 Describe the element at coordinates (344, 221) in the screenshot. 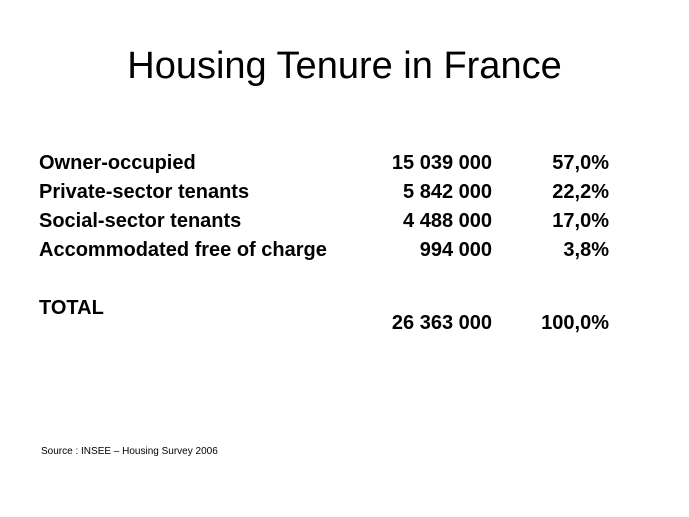

I see `table-row: Social-sector tenants 4 488 000 17,0%` at that location.